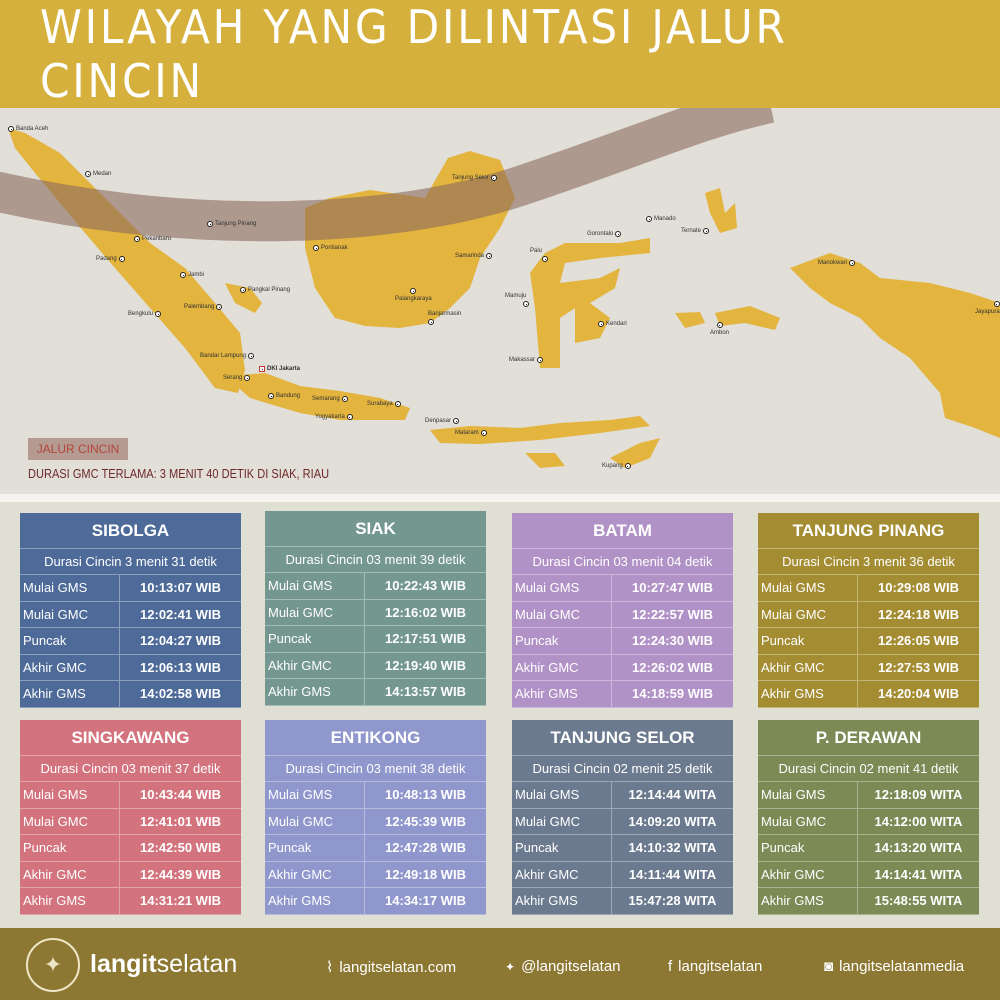  Describe the element at coordinates (571, 966) in the screenshot. I see `twitter-text: @langitselatan` at that location.